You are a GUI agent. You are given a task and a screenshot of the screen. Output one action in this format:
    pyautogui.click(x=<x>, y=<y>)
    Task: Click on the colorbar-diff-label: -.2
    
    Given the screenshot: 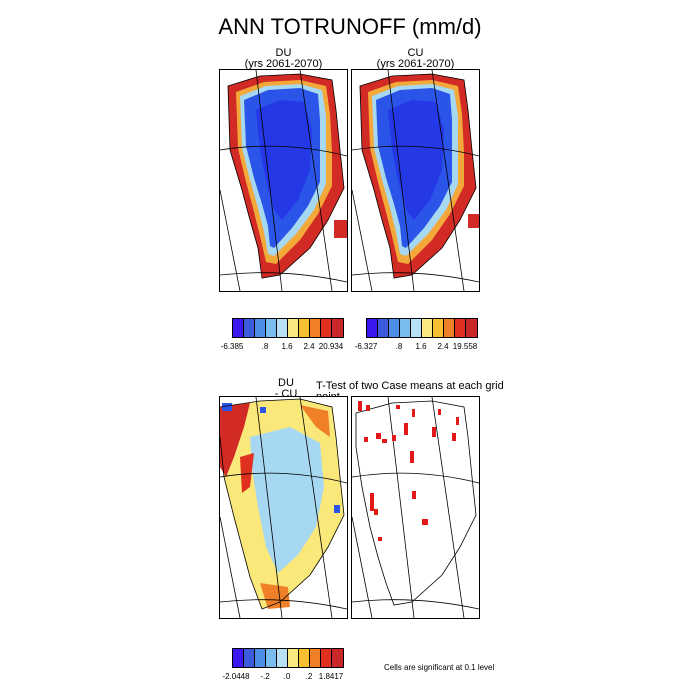 What is the action you would take?
    pyautogui.click(x=265, y=676)
    